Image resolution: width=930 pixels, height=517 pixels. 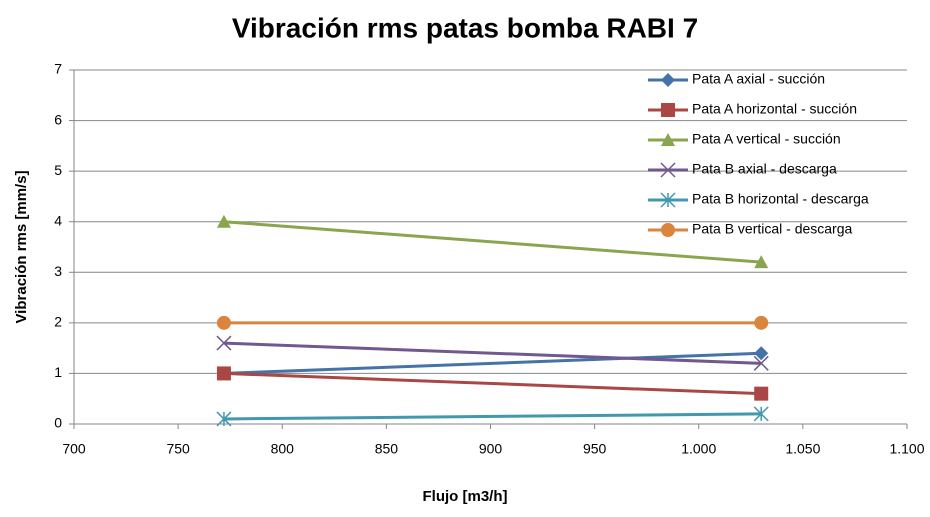 What do you see at coordinates (58, 423) in the screenshot?
I see `y-tick-label: 0` at bounding box center [58, 423].